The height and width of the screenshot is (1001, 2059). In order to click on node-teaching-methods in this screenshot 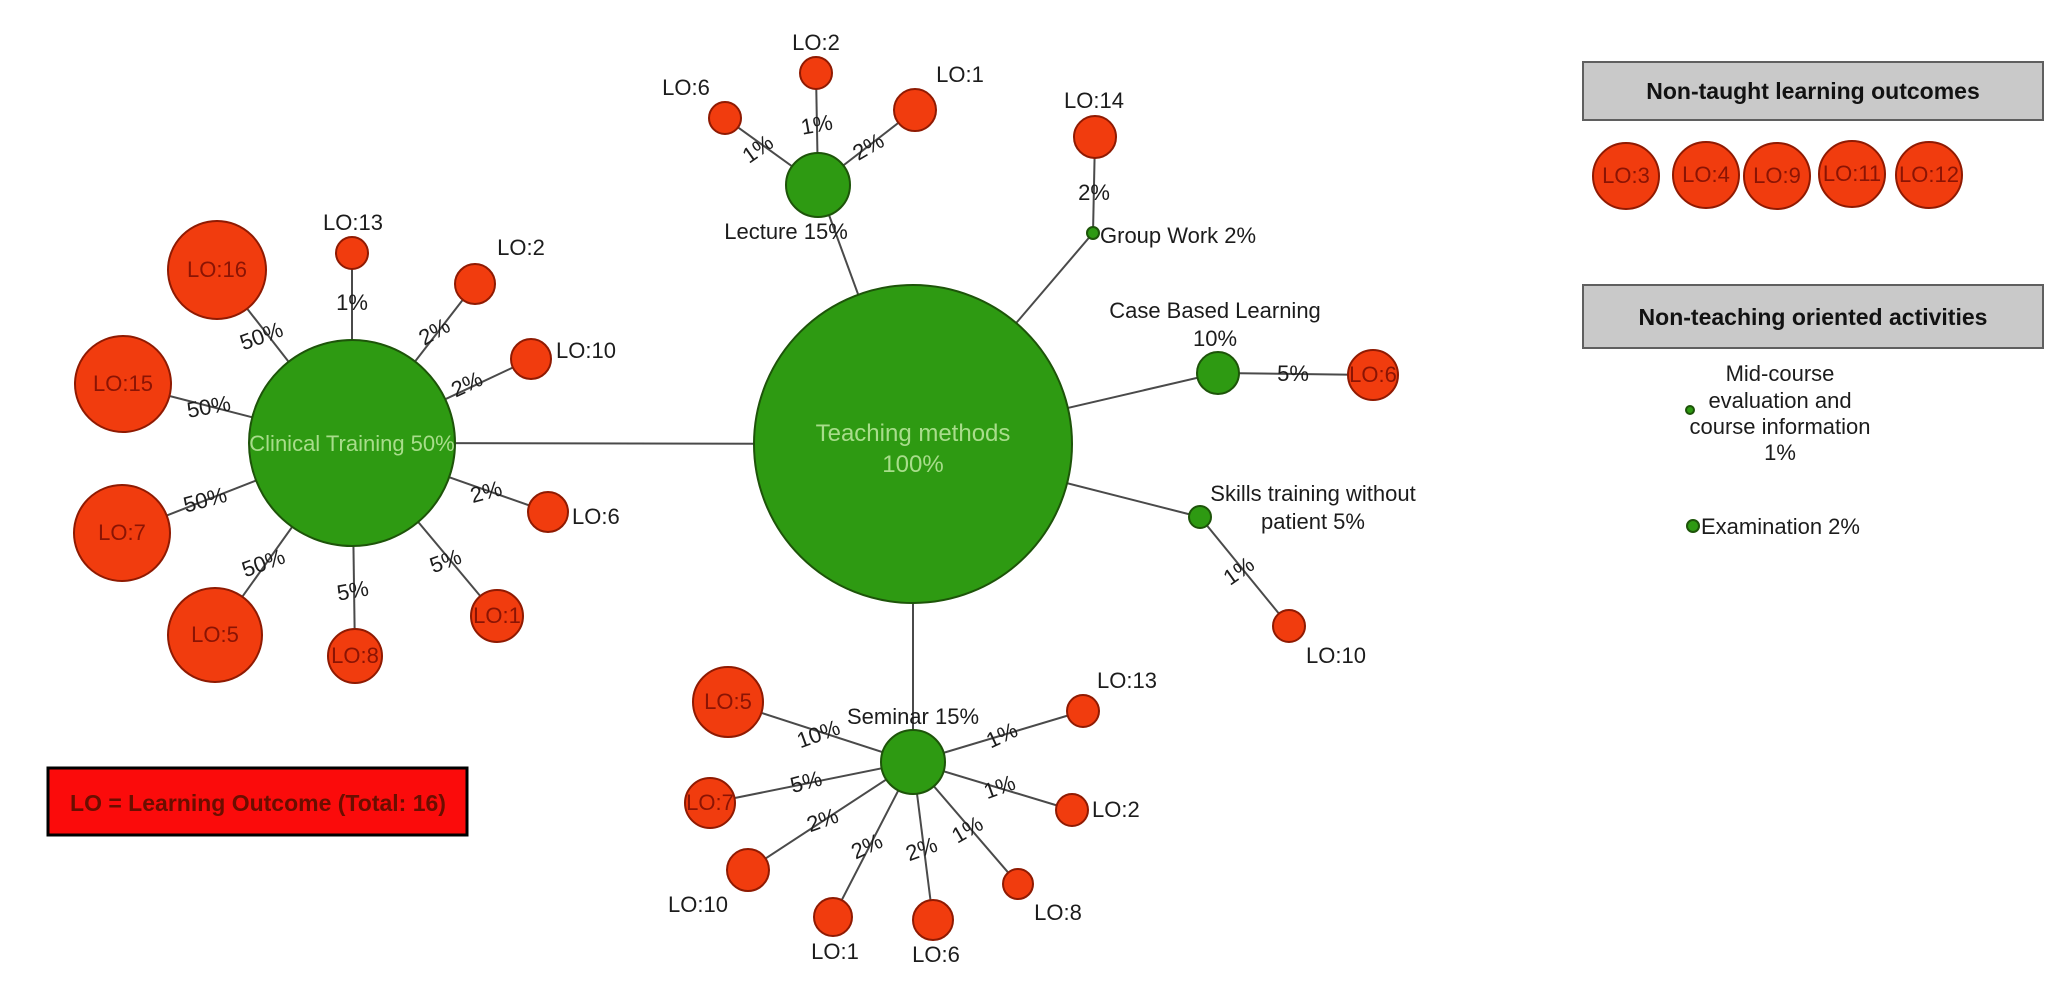, I will do `click(913, 444)`.